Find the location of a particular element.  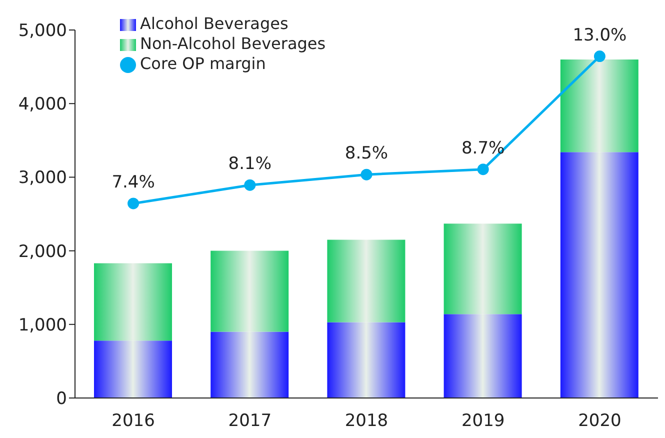

x-tick-label: 2020 is located at coordinates (600, 421).